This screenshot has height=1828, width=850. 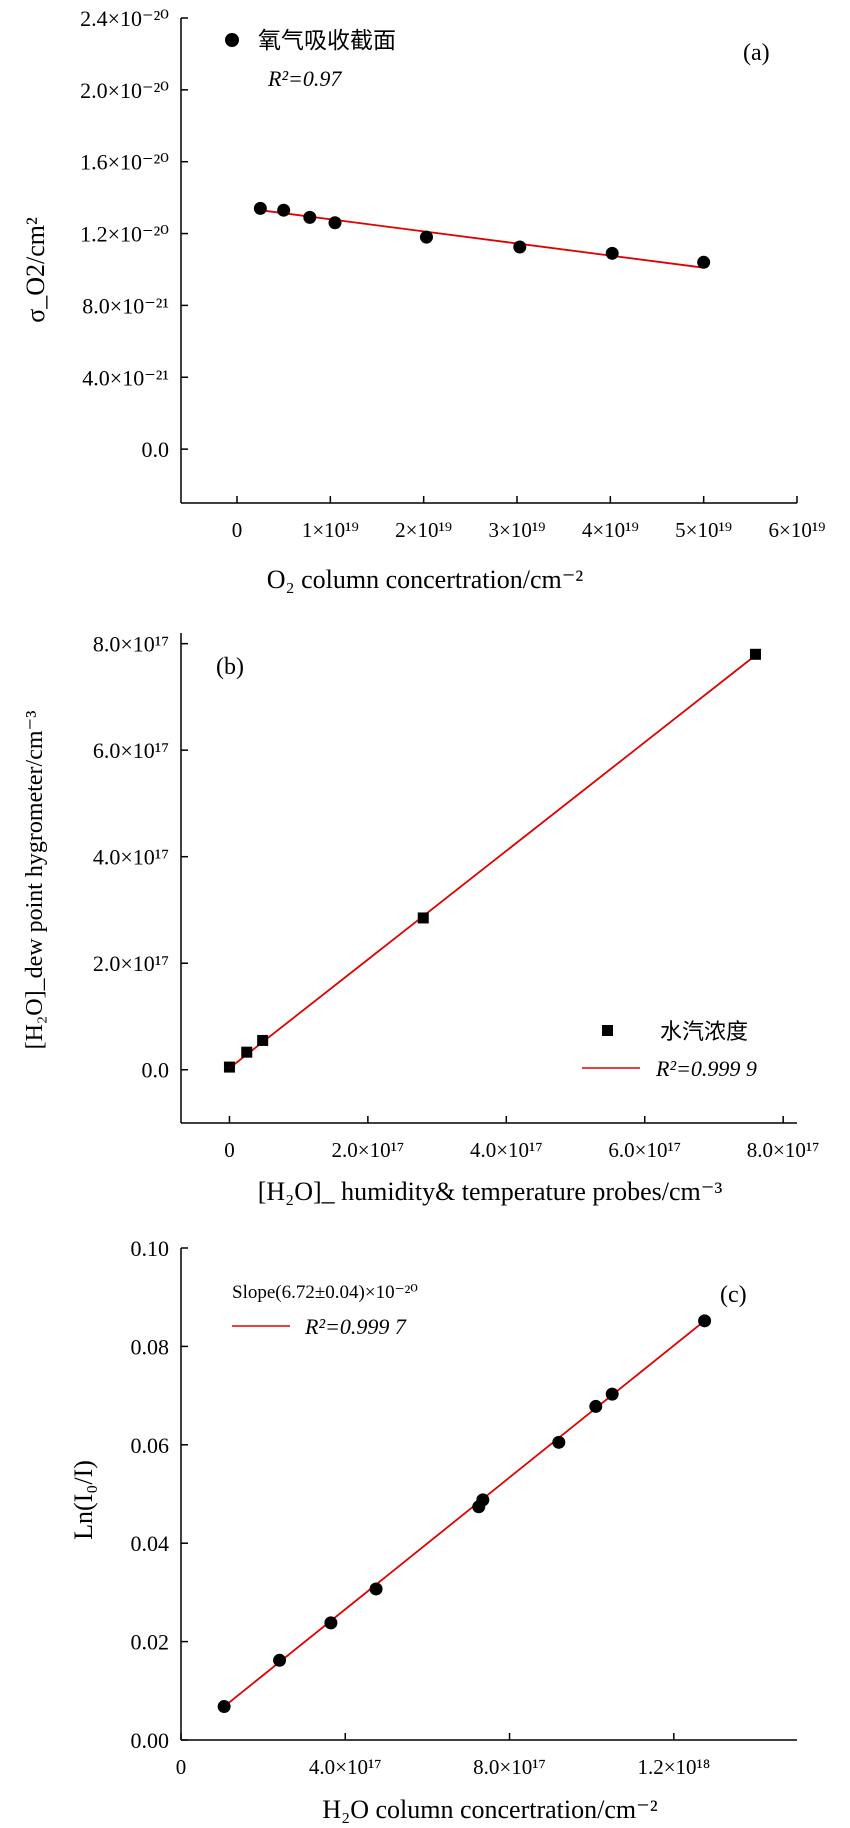 What do you see at coordinates (181, 1767) in the screenshot?
I see `panel-c-x-tick-label: 0` at bounding box center [181, 1767].